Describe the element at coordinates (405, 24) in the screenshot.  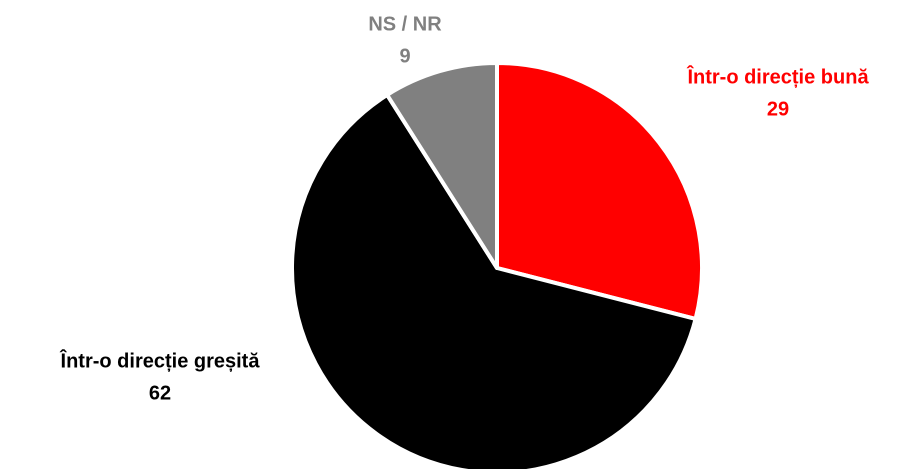
I see `slice-label: NS / NR` at that location.